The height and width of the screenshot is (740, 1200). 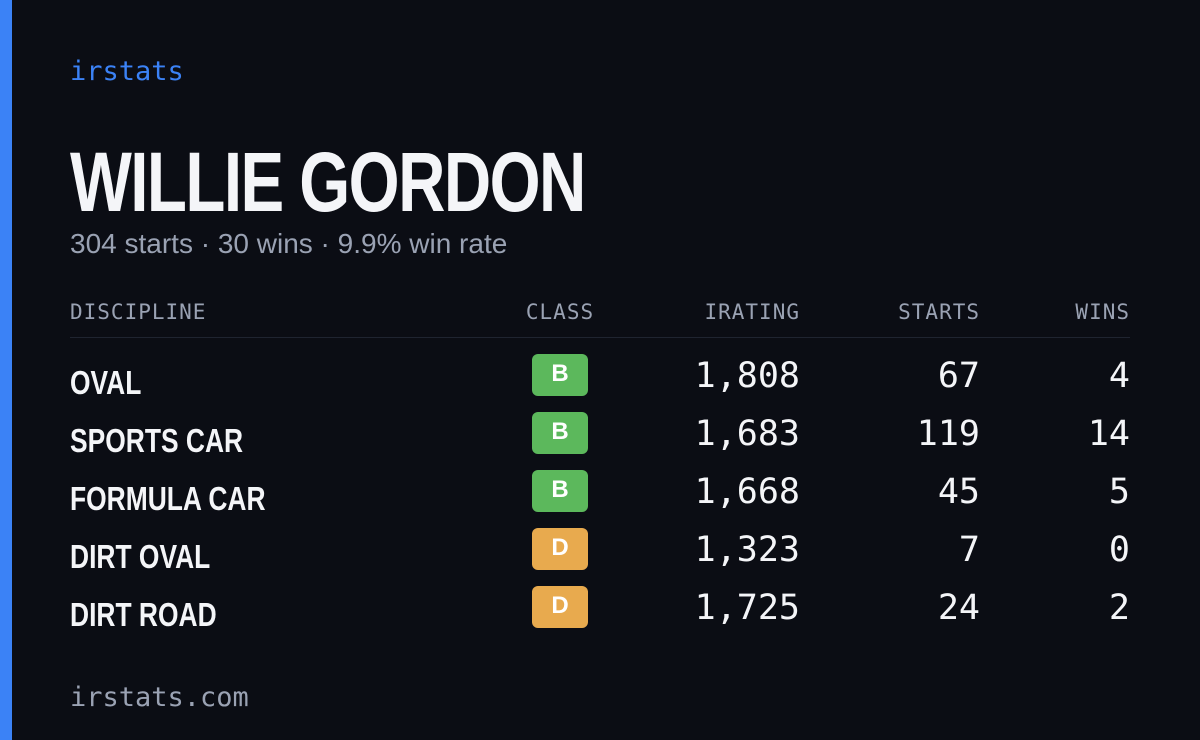 I want to click on wins: 14, so click(x=1108, y=434).